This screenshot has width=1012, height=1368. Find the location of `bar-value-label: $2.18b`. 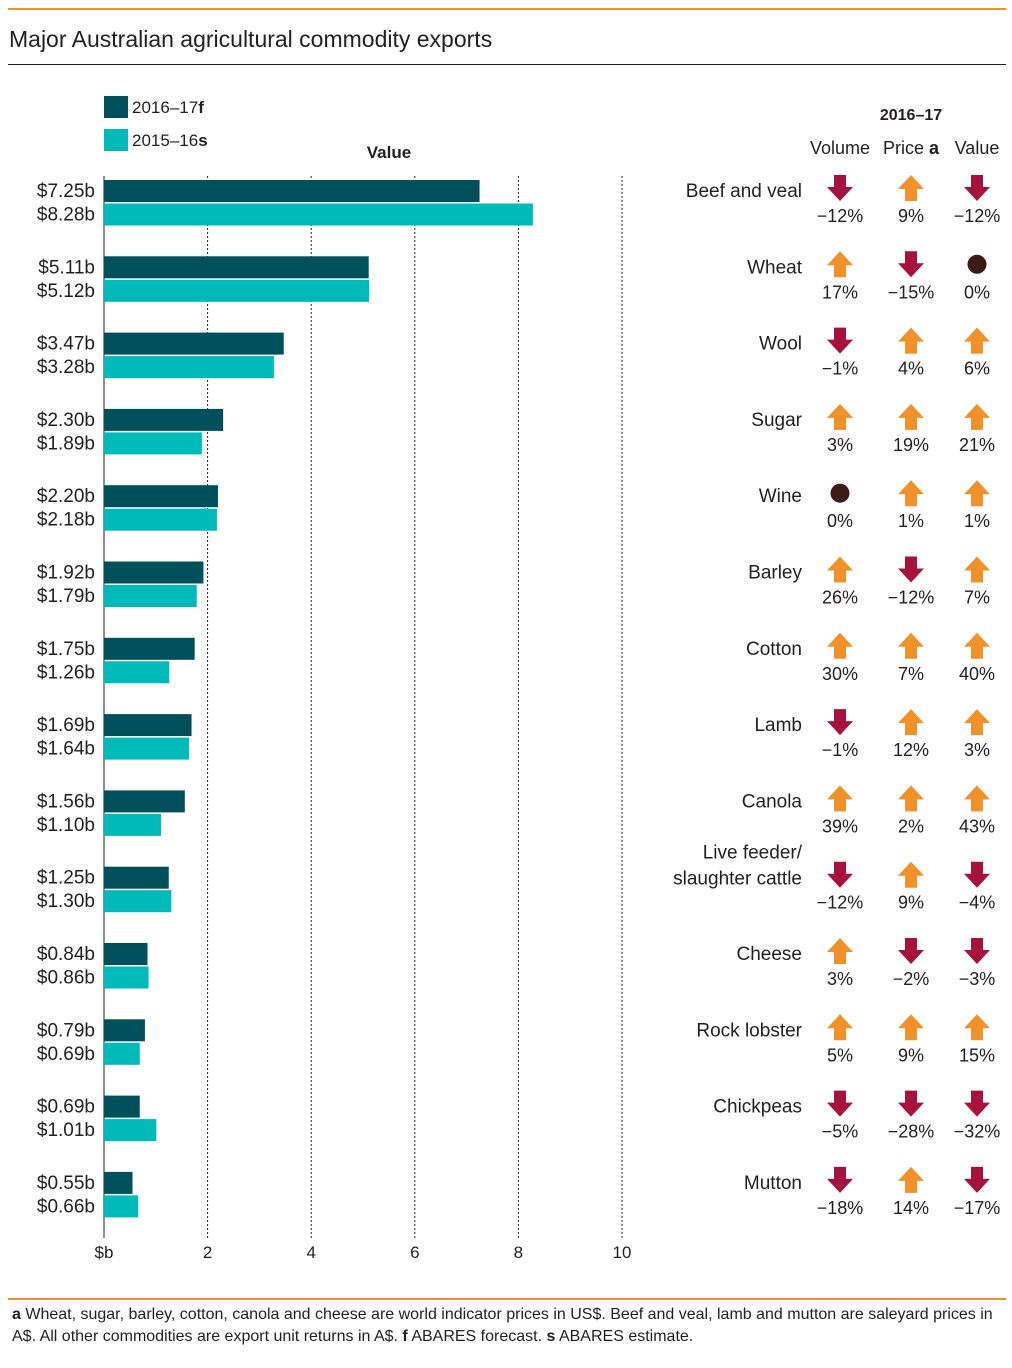

bar-value-label: $2.18b is located at coordinates (66, 520).